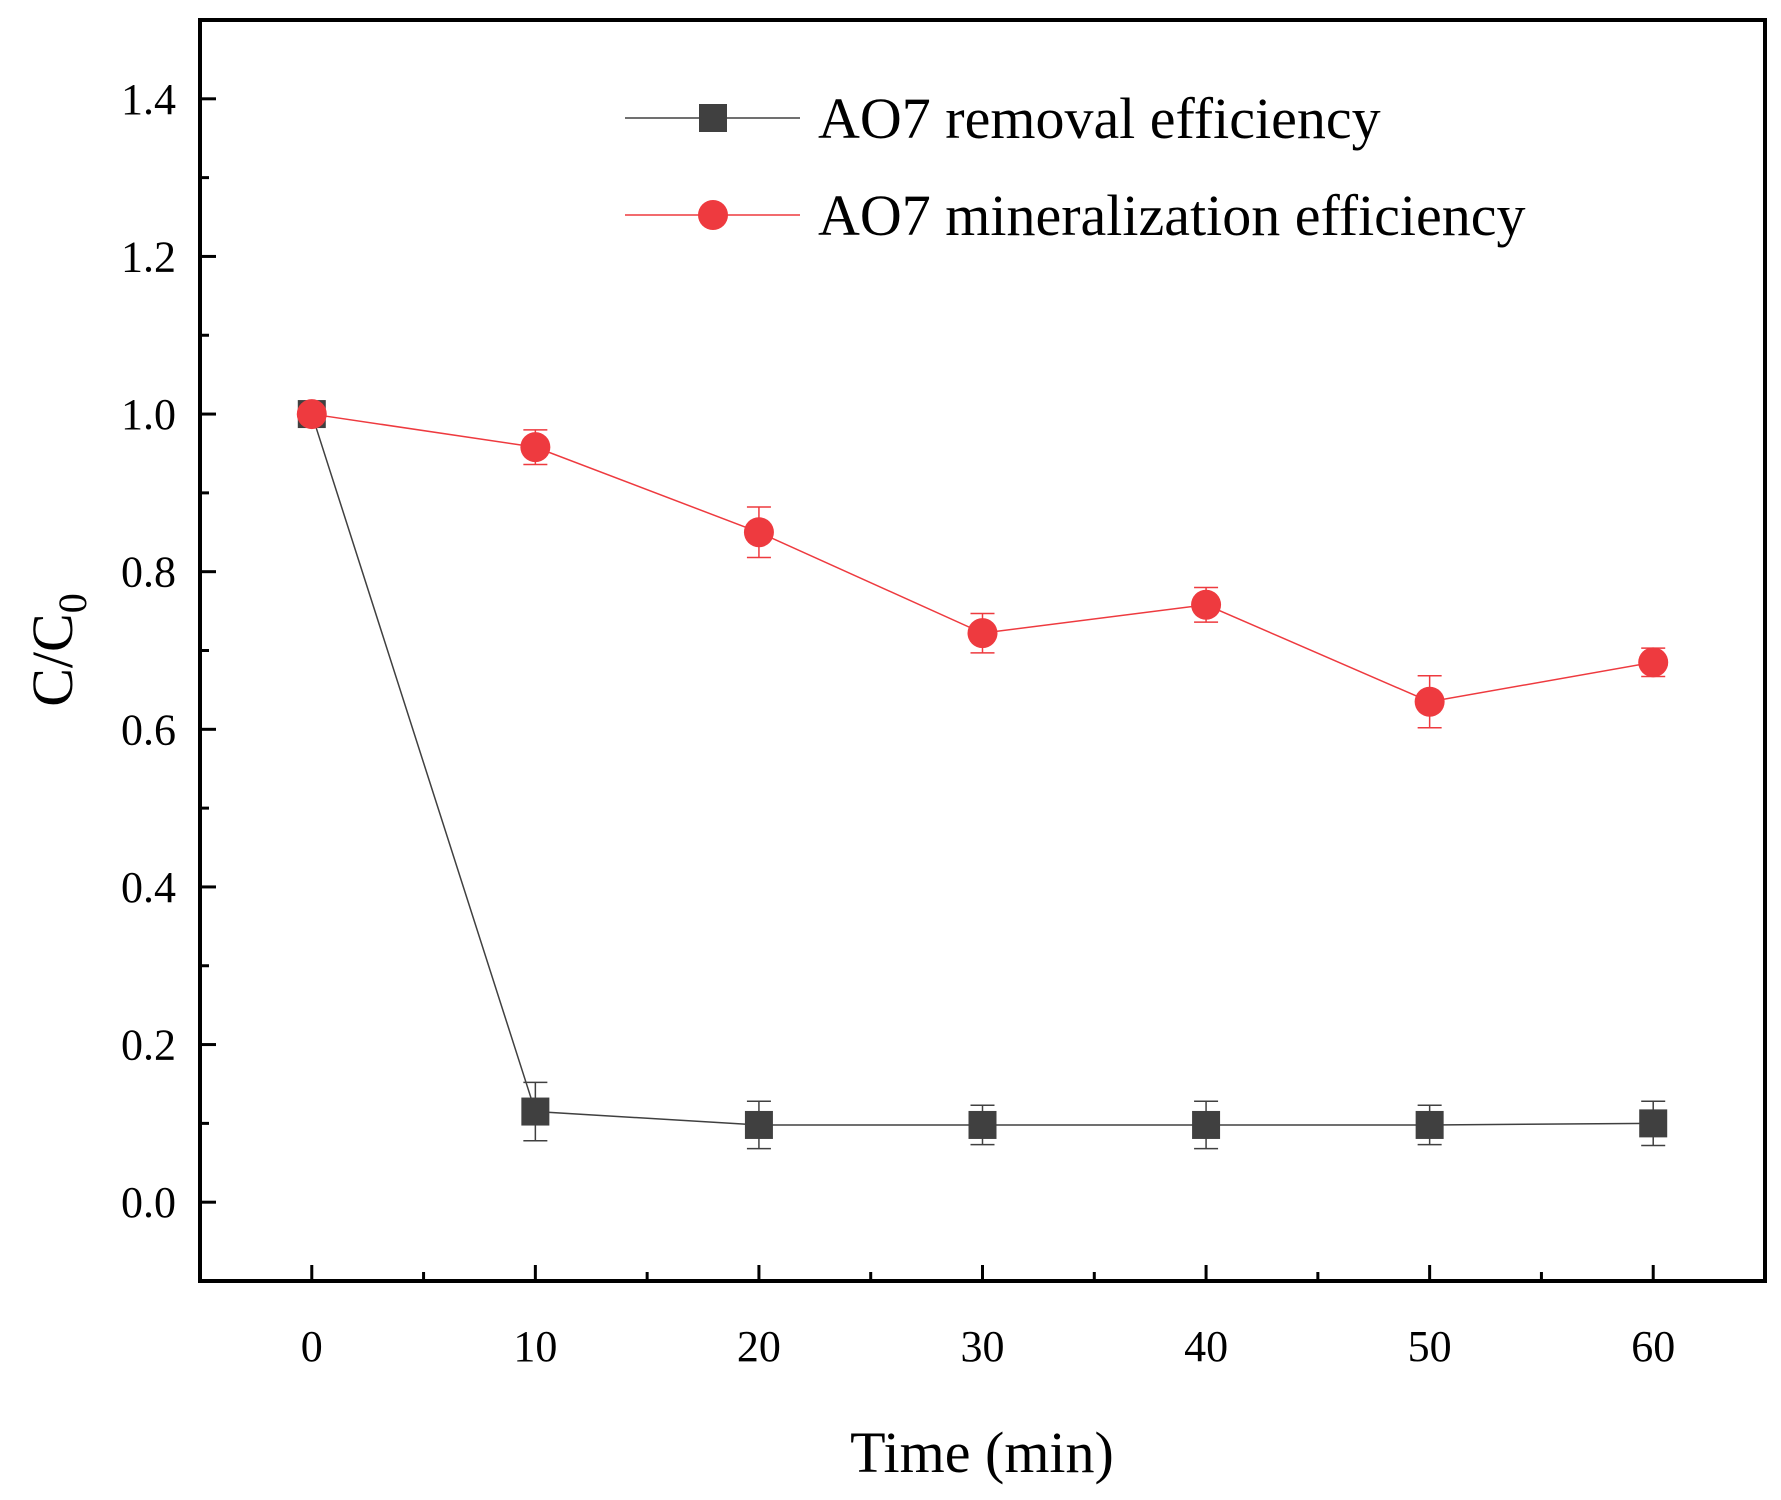 The height and width of the screenshot is (1500, 1781). I want to click on legend-entry-mineralization: AO7 mineralization efficiency, so click(1075, 215).